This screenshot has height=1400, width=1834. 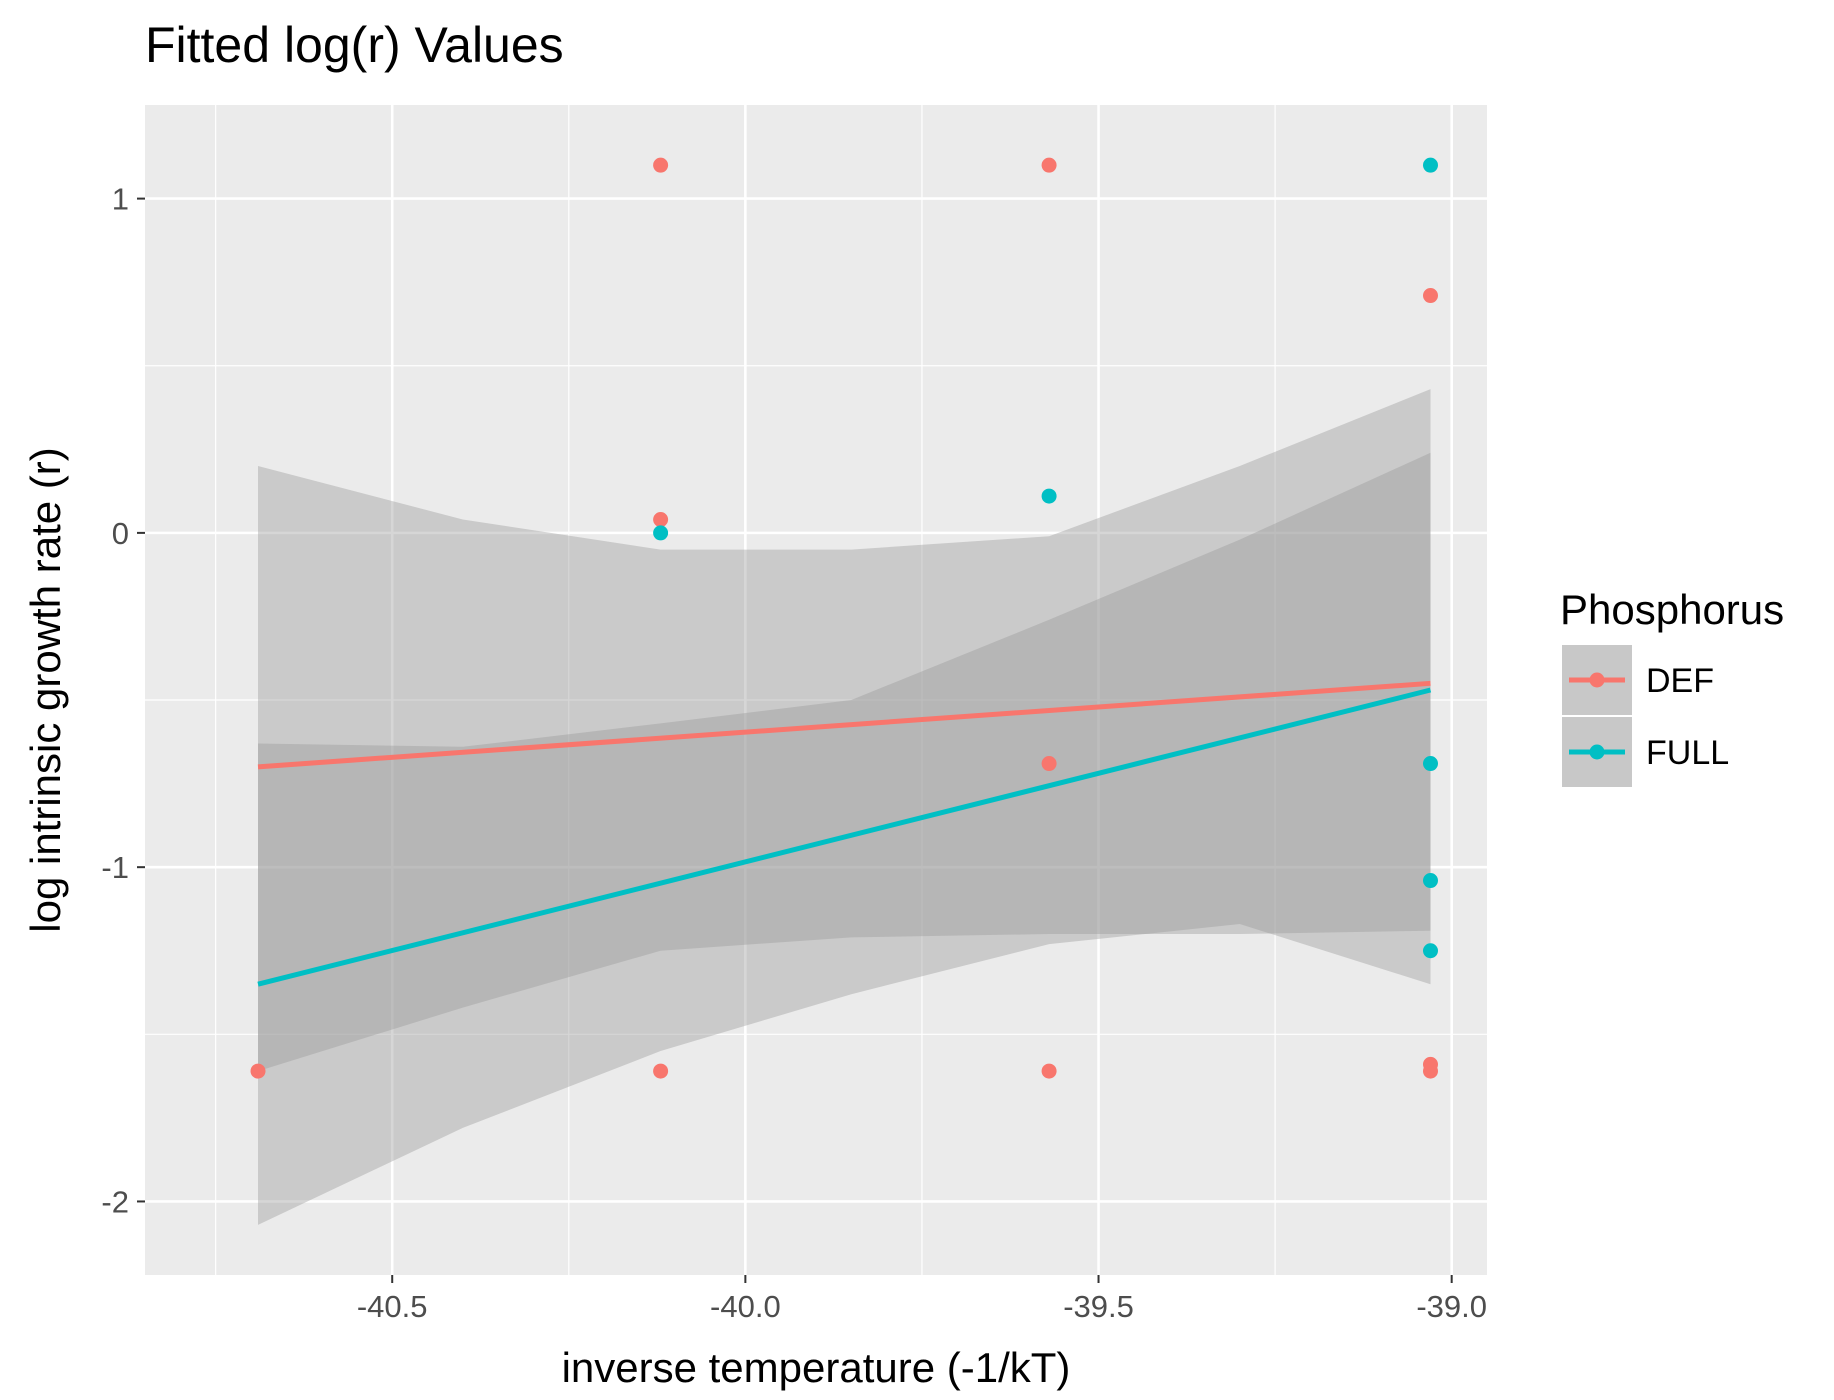 What do you see at coordinates (816, 1367) in the screenshot?
I see `x-axis-title: inverse temperature (-1/kT)` at bounding box center [816, 1367].